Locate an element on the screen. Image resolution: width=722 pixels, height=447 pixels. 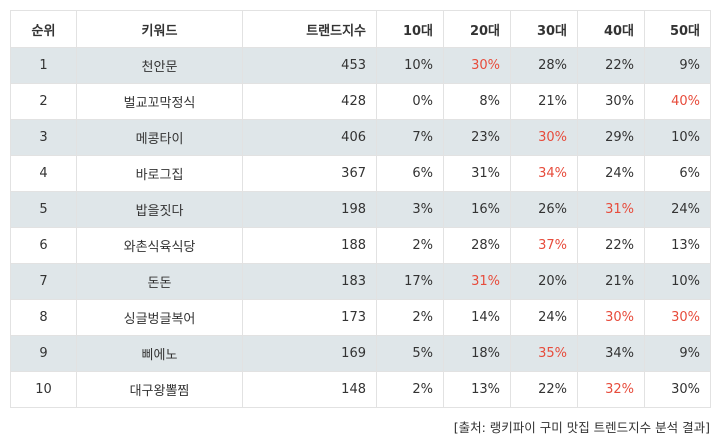
table-row: 8 싱글벙글복어 173 2% 14% 24% 30% 30% is located at coordinates (360, 317).